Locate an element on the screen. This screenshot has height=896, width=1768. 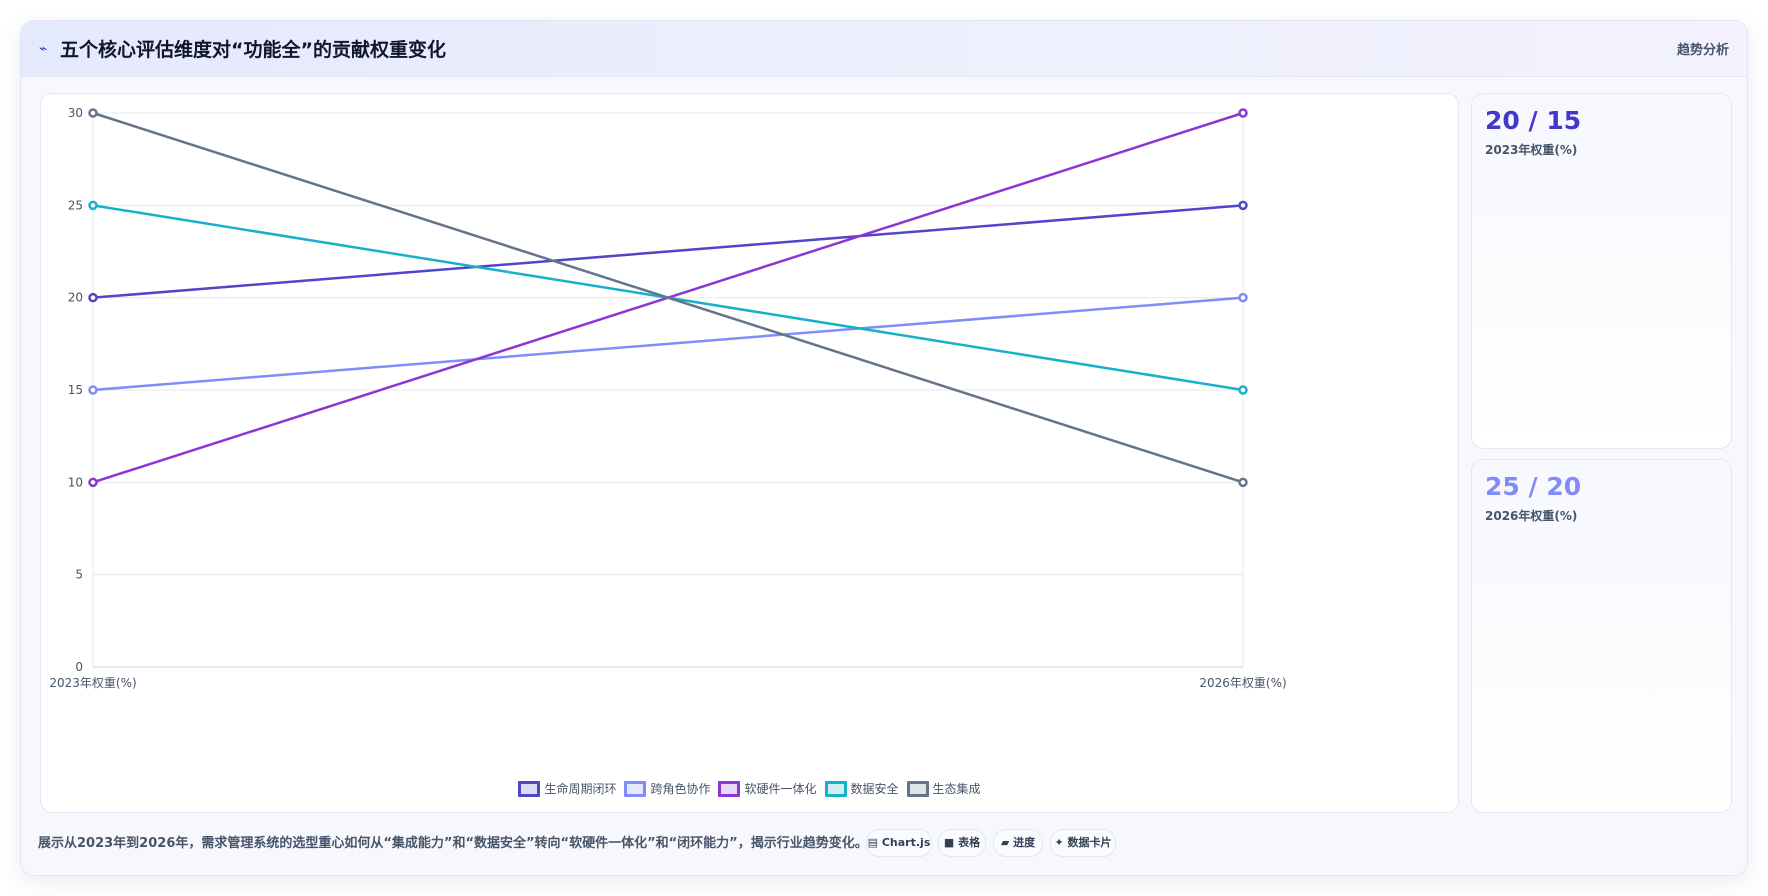
tool-chartjs-button: ▤ Chart.js is located at coordinates (899, 843).